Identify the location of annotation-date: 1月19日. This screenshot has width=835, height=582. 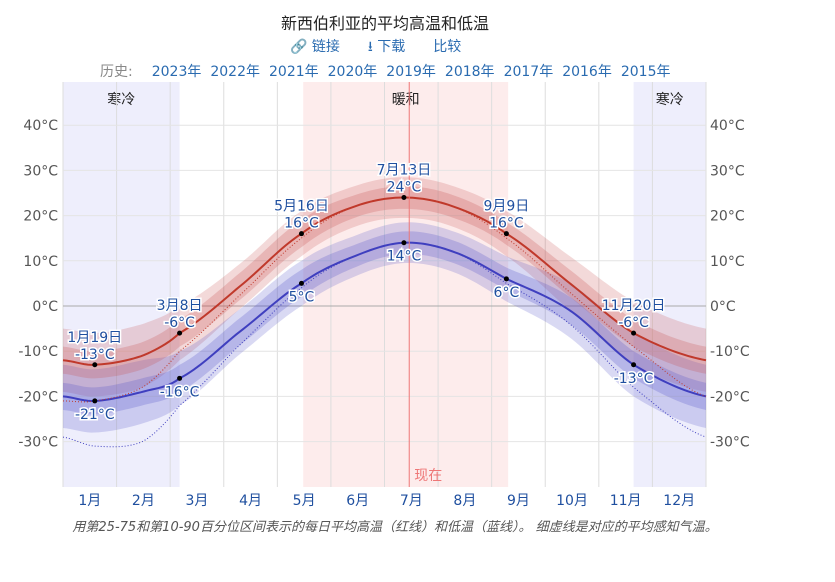
(94, 338).